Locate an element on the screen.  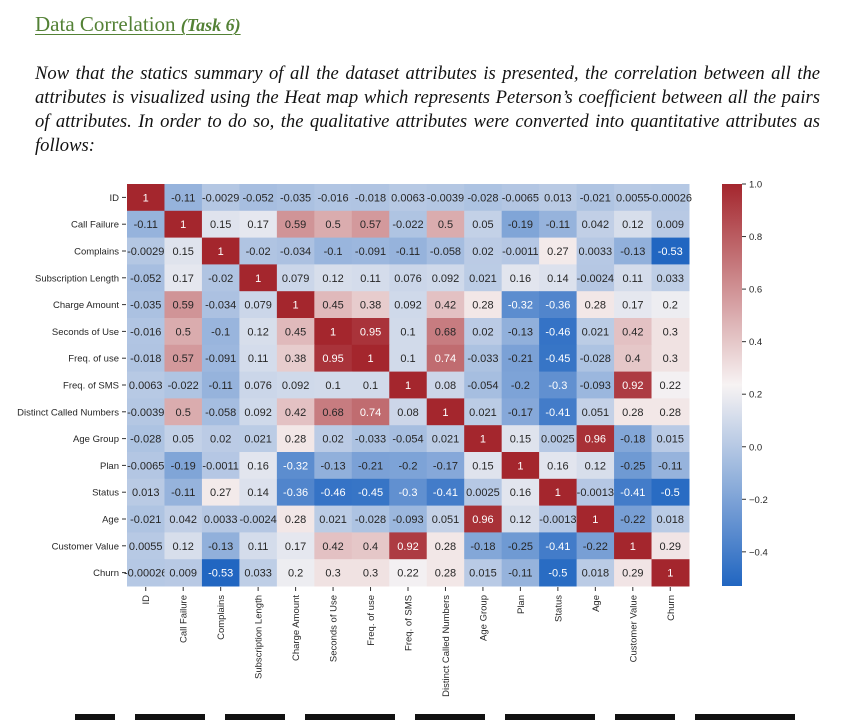
heatmap-cell: 0.3 is located at coordinates (370, 573).